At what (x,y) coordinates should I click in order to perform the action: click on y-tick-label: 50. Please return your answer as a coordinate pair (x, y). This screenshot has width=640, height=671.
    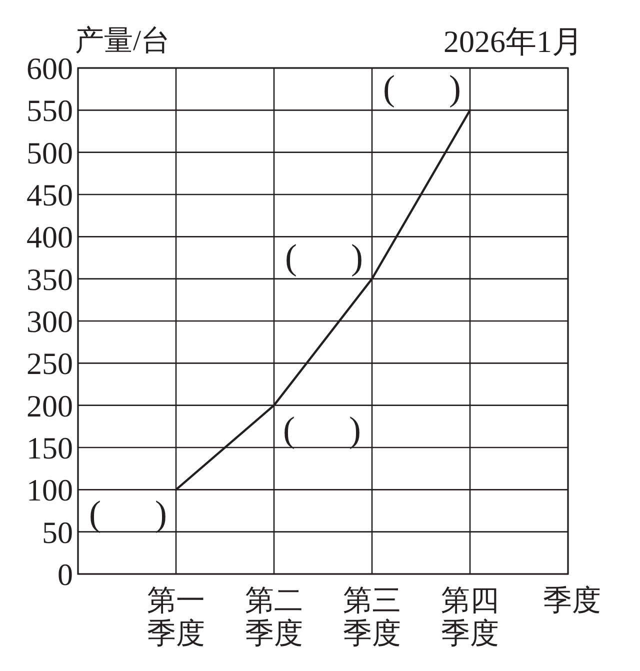
    Looking at the image, I should click on (57, 532).